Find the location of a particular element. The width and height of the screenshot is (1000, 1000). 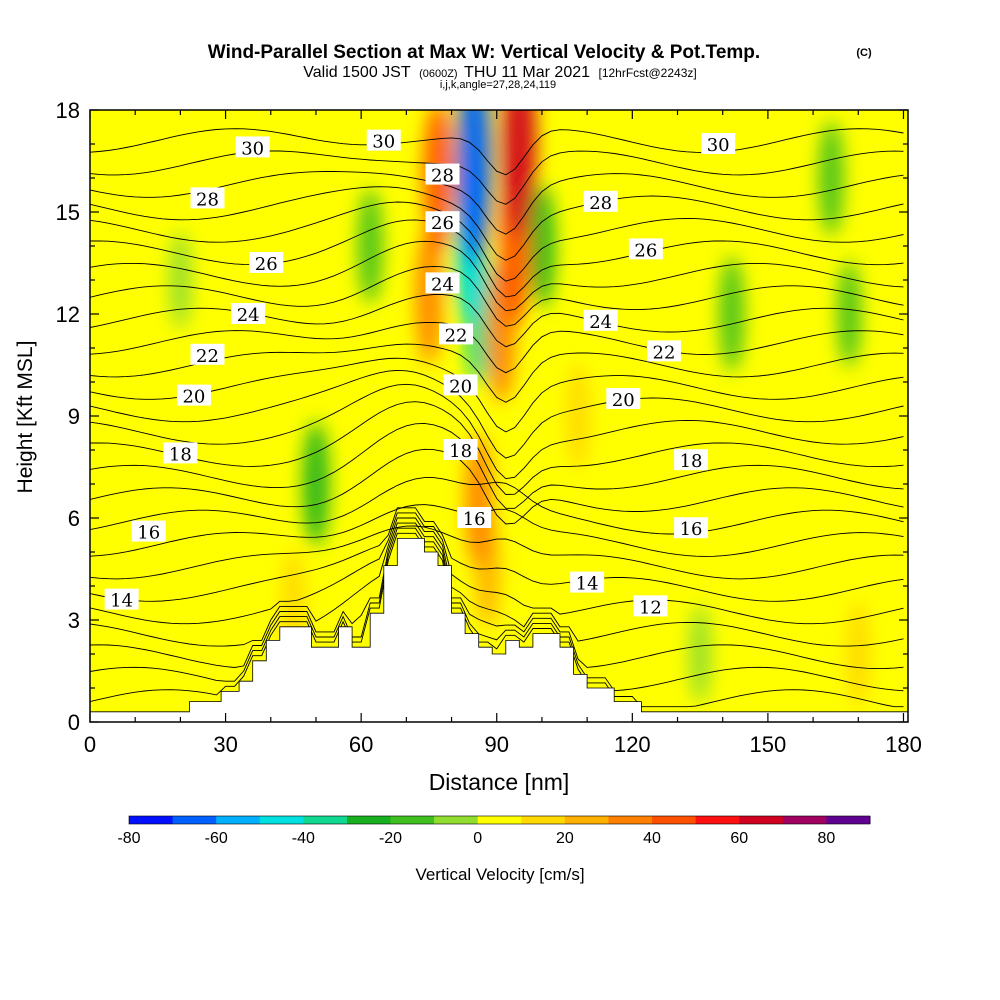

y-tick-label: 9 is located at coordinates (74, 416).